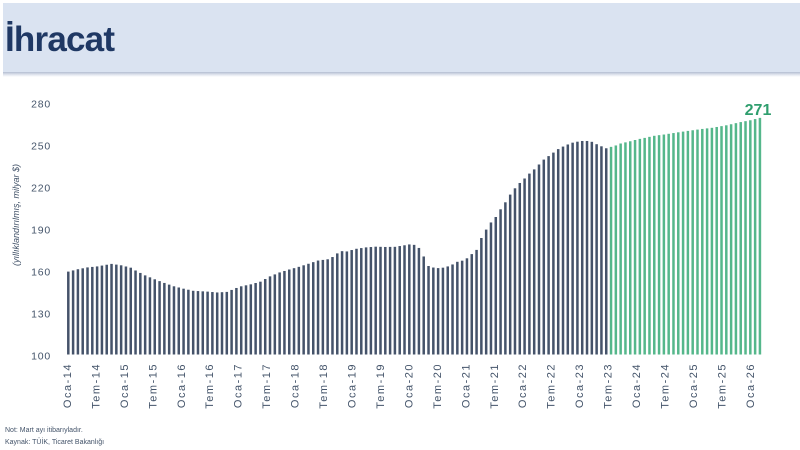 The image size is (800, 450). I want to click on svg-text: 250, so click(41, 146).